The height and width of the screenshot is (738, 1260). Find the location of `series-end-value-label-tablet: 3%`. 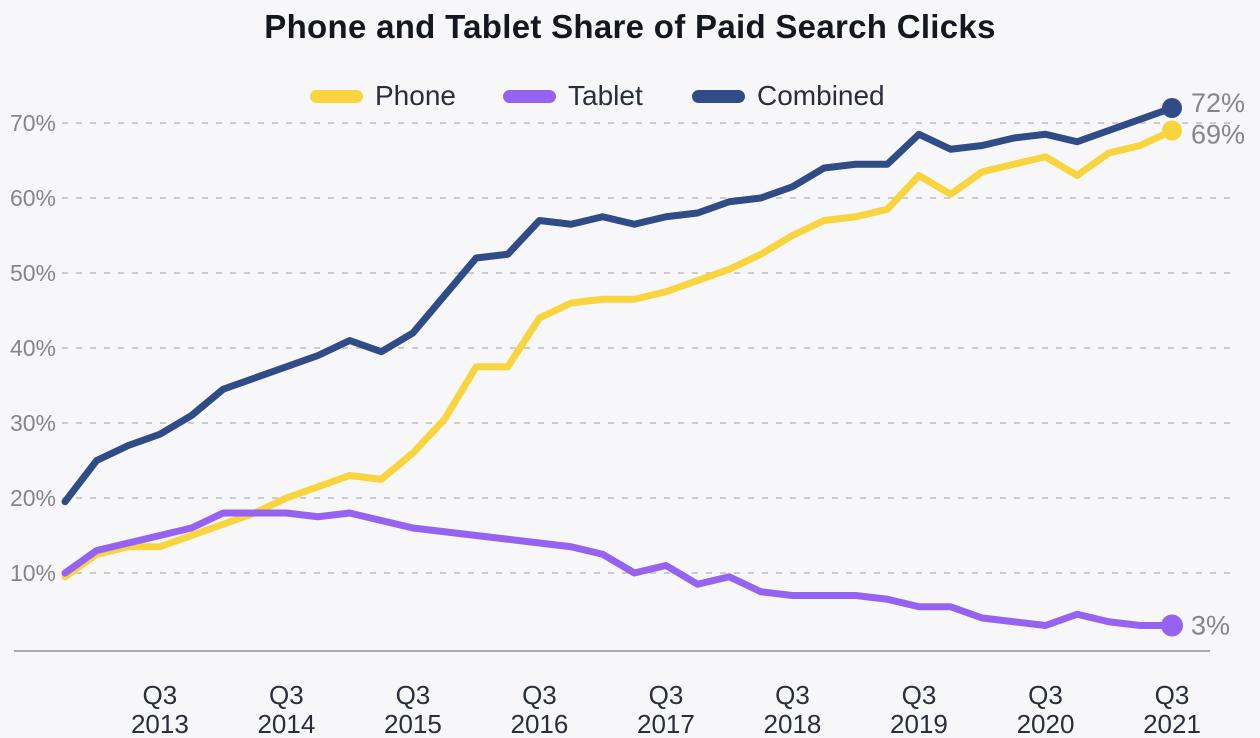

series-end-value-label-tablet: 3% is located at coordinates (1210, 626).